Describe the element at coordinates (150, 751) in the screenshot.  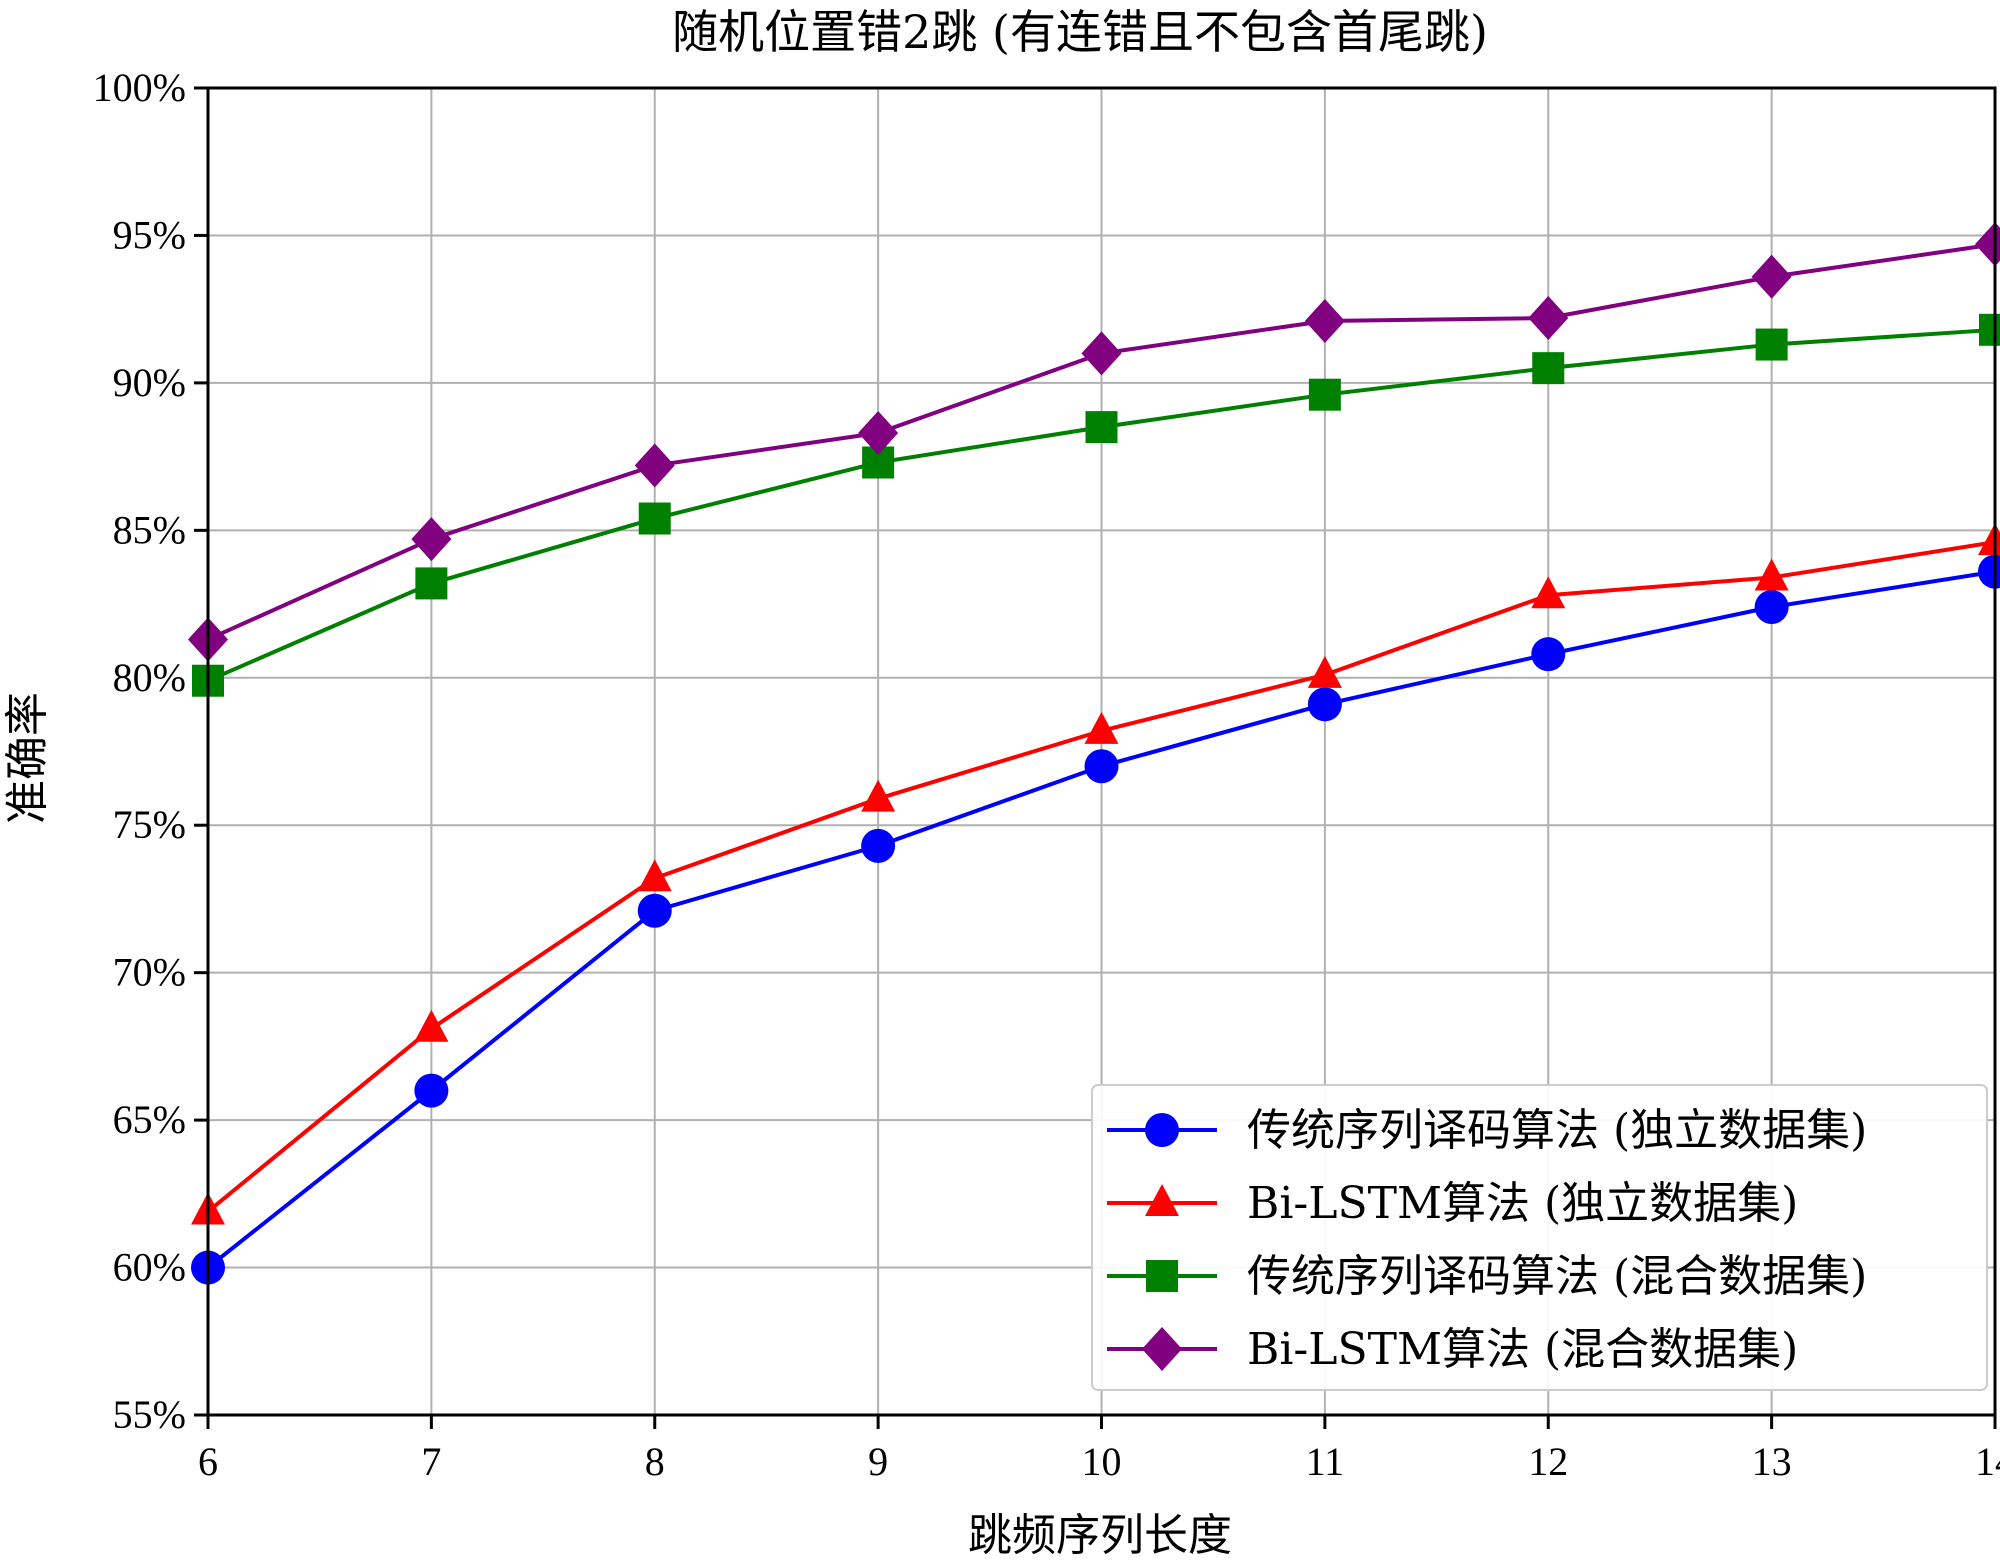
I see `y-axis-ticks: 55% 60% 65% 70% 75% 80% 85% 90% 95% 100%` at that location.